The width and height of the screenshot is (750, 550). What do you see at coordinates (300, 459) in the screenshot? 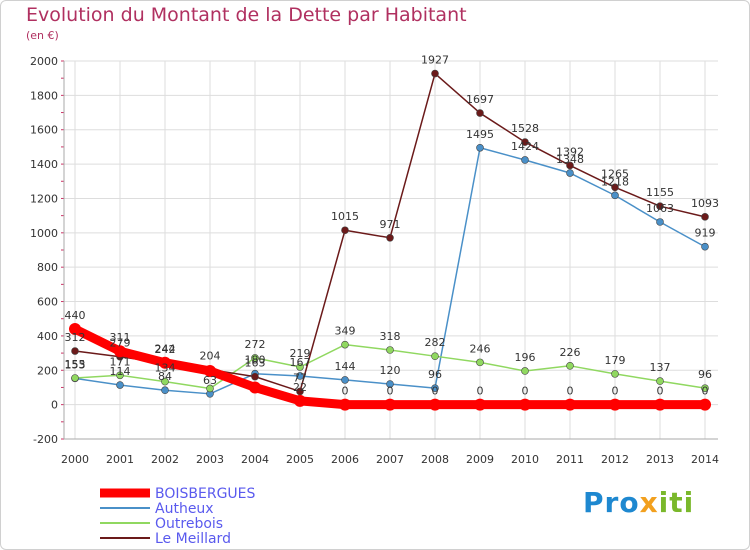
I see `x-tick-label: 2005` at bounding box center [300, 459].